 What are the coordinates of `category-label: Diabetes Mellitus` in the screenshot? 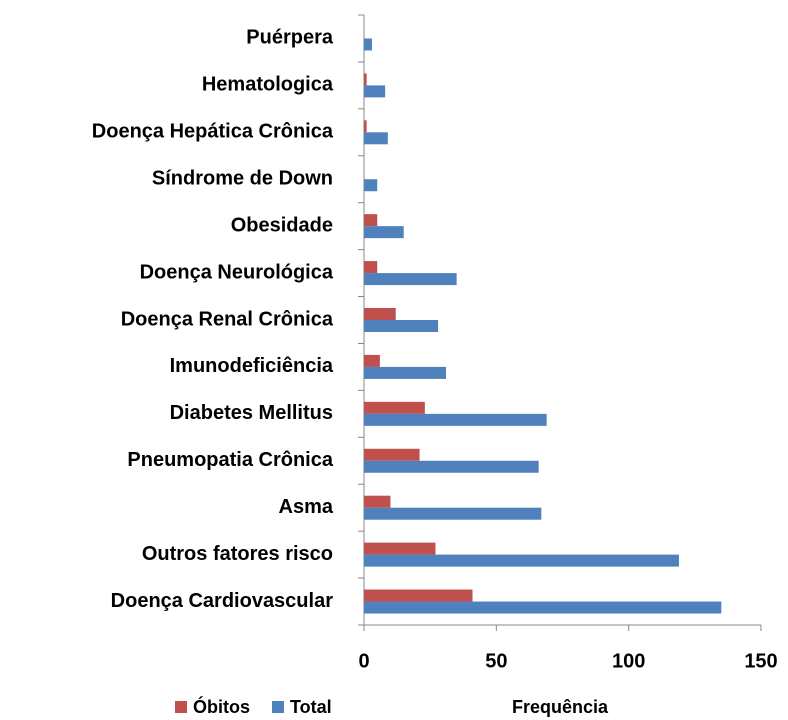 It's located at (251, 413).